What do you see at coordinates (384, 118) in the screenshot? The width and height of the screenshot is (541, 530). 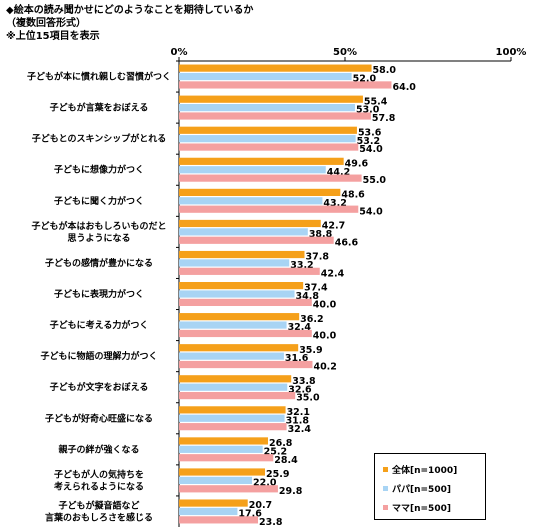 I see `value-label: 57.8` at bounding box center [384, 118].